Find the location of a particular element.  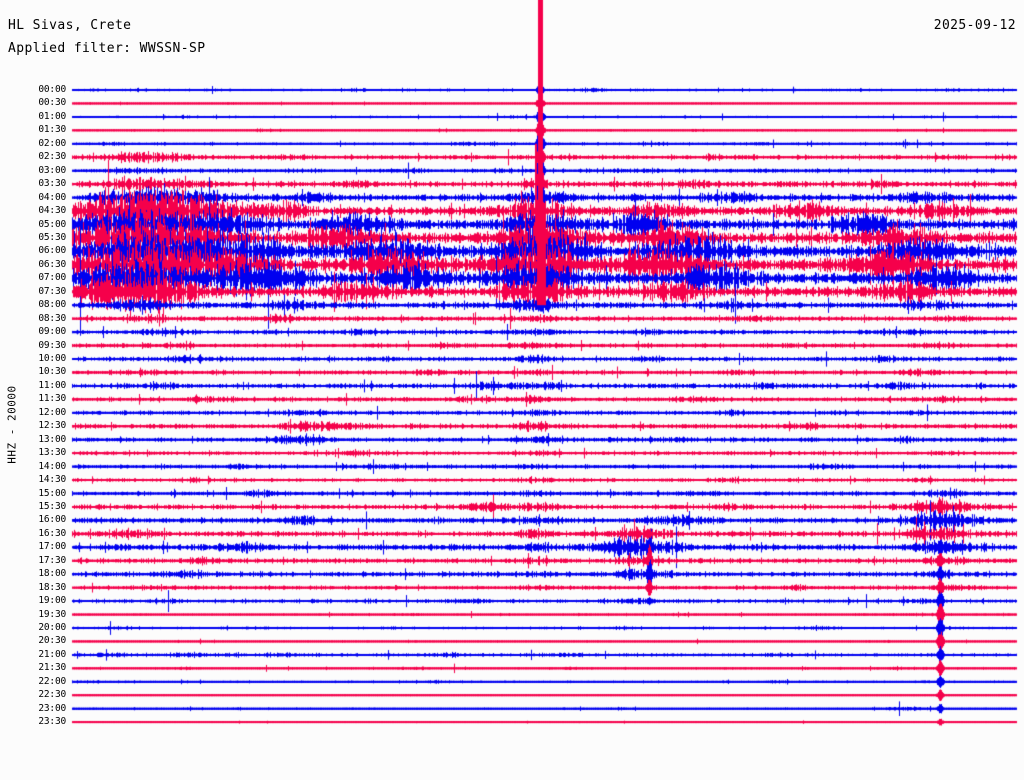

y-tick-label: 15:00 is located at coordinates (52, 493).